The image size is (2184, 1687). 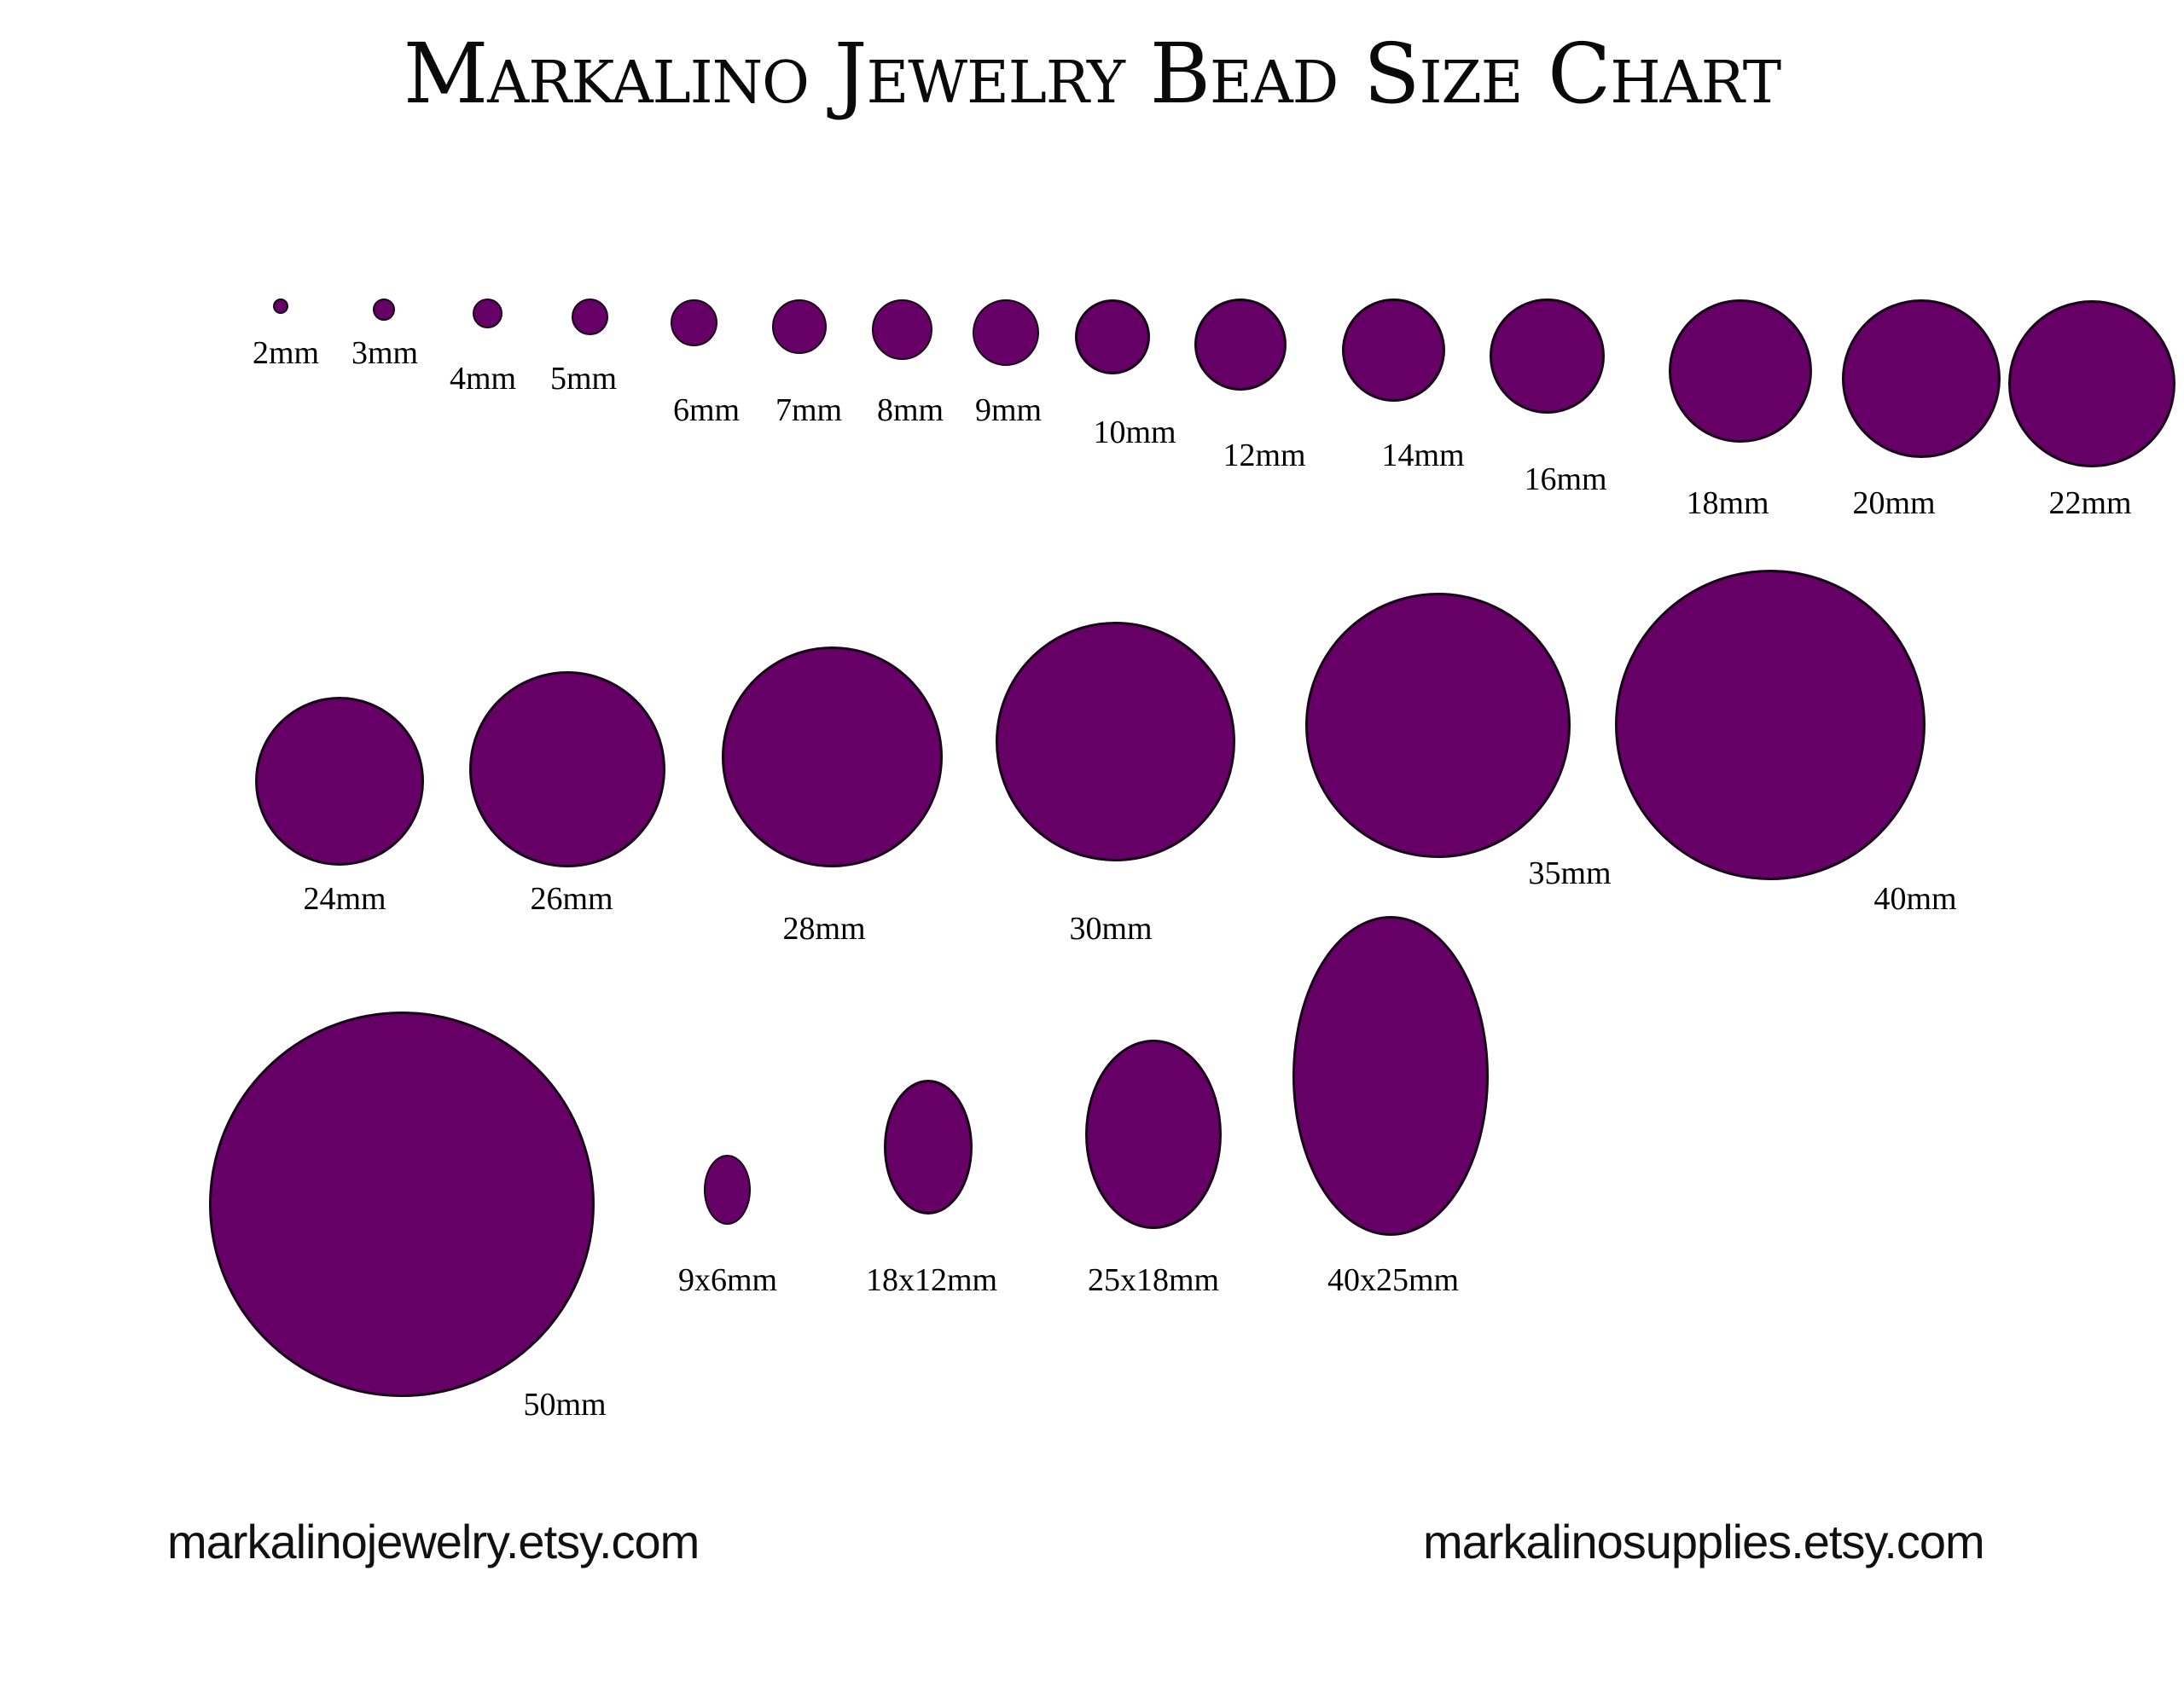 I want to click on bead-9mm-label: 9mm, so click(x=1008, y=410).